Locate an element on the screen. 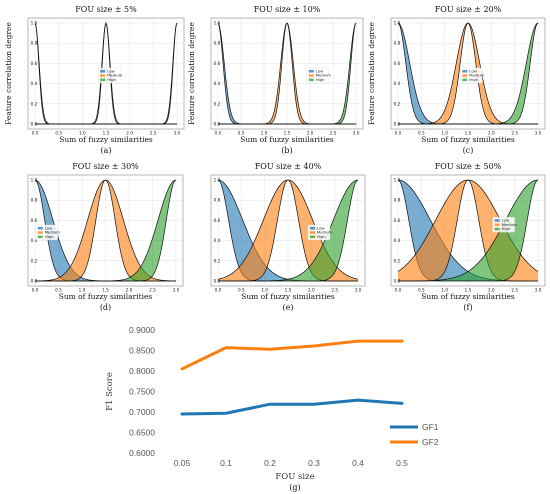 The height and width of the screenshot is (494, 550). panel-title: FOU size ± 20% is located at coordinates (468, 9).